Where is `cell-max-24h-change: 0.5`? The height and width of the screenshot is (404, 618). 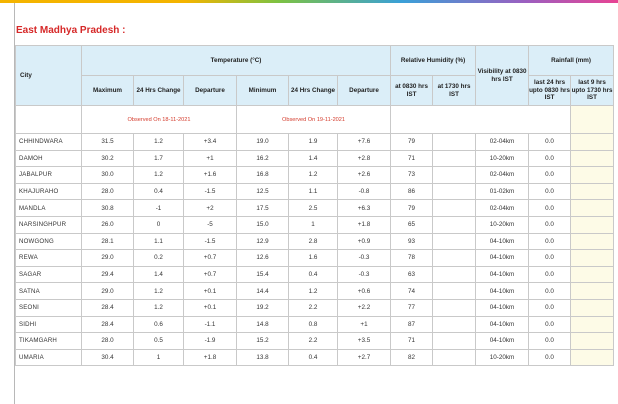 cell-max-24h-change: 0.5 is located at coordinates (158, 341).